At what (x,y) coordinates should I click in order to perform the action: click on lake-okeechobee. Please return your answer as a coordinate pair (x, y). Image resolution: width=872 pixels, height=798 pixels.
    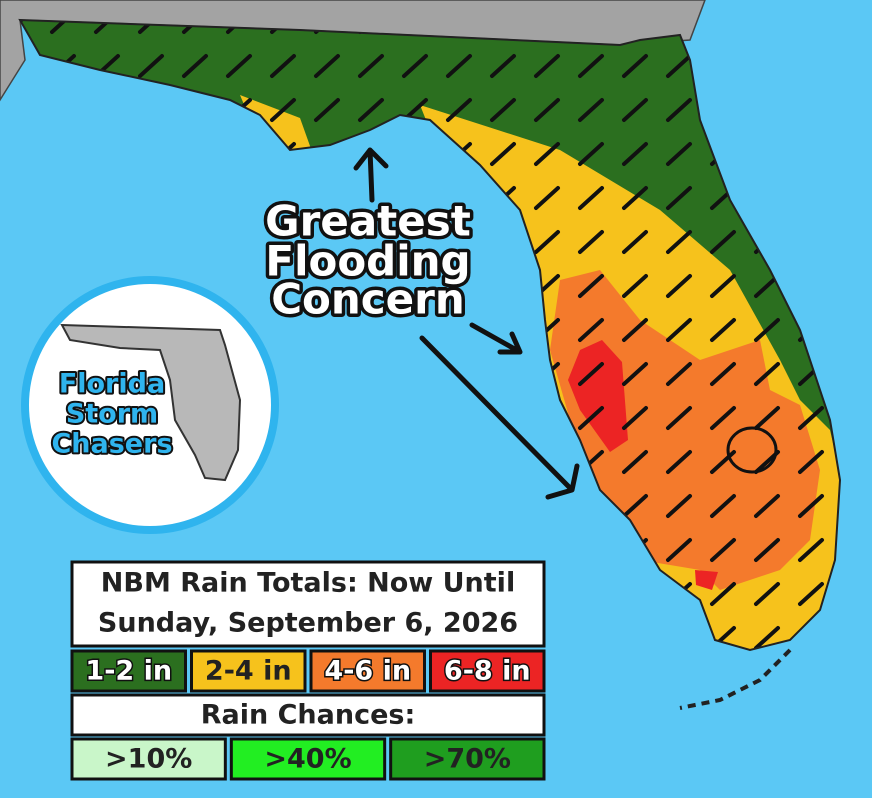
    Looking at the image, I should click on (752, 450).